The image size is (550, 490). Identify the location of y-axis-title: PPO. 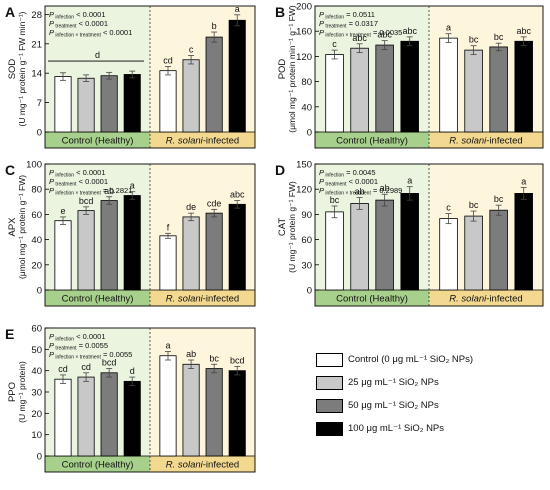
(12, 392).